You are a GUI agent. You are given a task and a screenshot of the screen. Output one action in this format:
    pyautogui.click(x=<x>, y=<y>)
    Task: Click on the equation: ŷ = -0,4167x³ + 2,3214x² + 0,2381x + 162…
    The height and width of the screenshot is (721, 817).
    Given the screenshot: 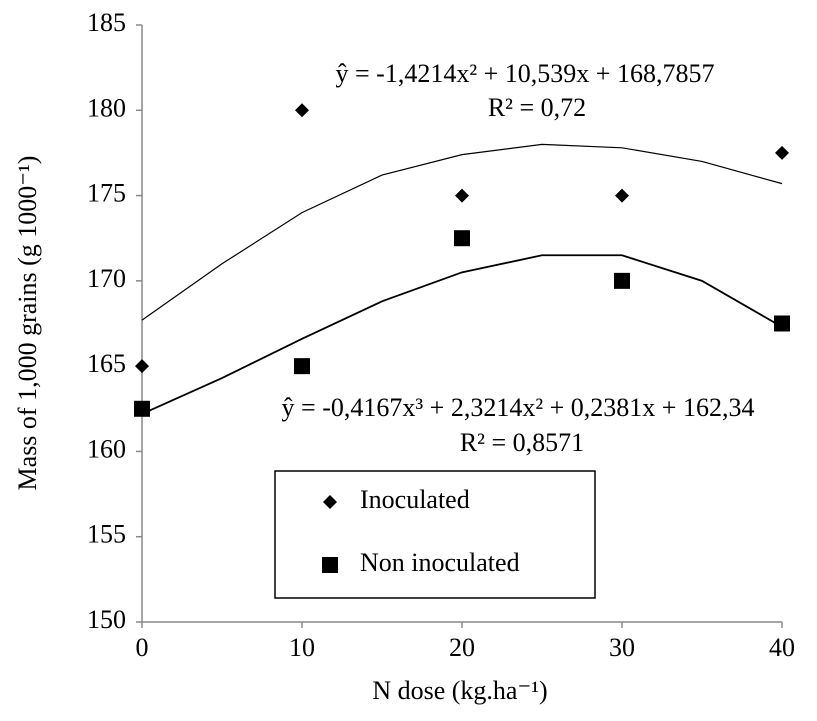 What is the action you would take?
    pyautogui.click(x=518, y=407)
    